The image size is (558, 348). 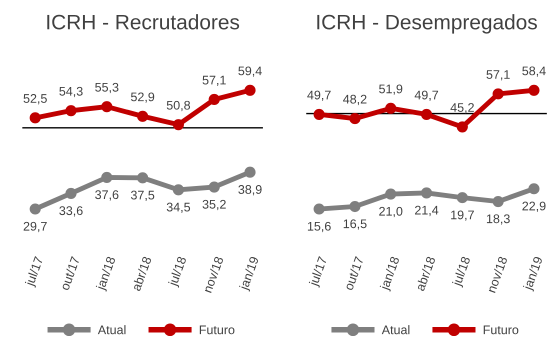 What do you see at coordinates (355, 224) in the screenshot?
I see `data-label: 16,5` at bounding box center [355, 224].